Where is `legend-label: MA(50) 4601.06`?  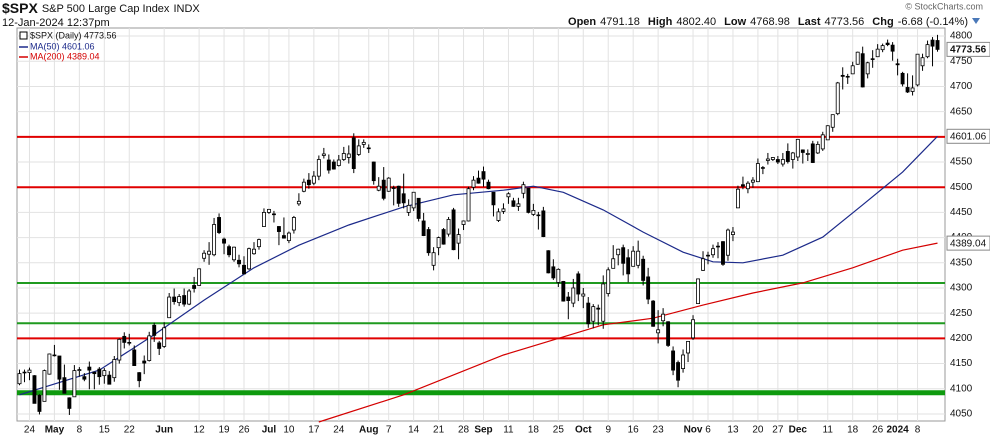
legend-label: MA(50) 4601.06 is located at coordinates (62, 46).